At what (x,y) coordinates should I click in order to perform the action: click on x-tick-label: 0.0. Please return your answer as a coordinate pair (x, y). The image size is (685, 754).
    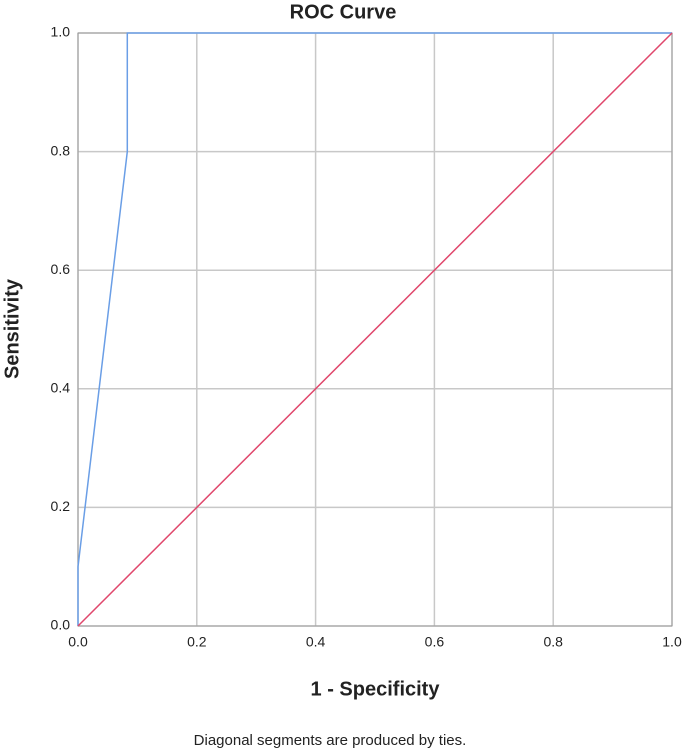
    Looking at the image, I should click on (78, 642).